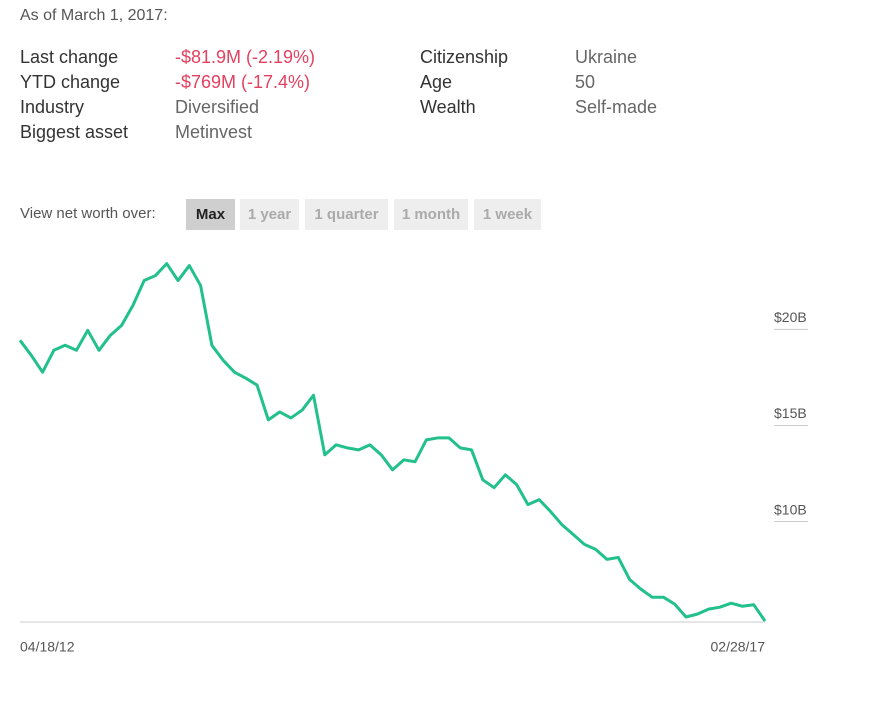 The image size is (886, 701). Describe the element at coordinates (585, 82) in the screenshot. I see `stat-value: 50` at that location.